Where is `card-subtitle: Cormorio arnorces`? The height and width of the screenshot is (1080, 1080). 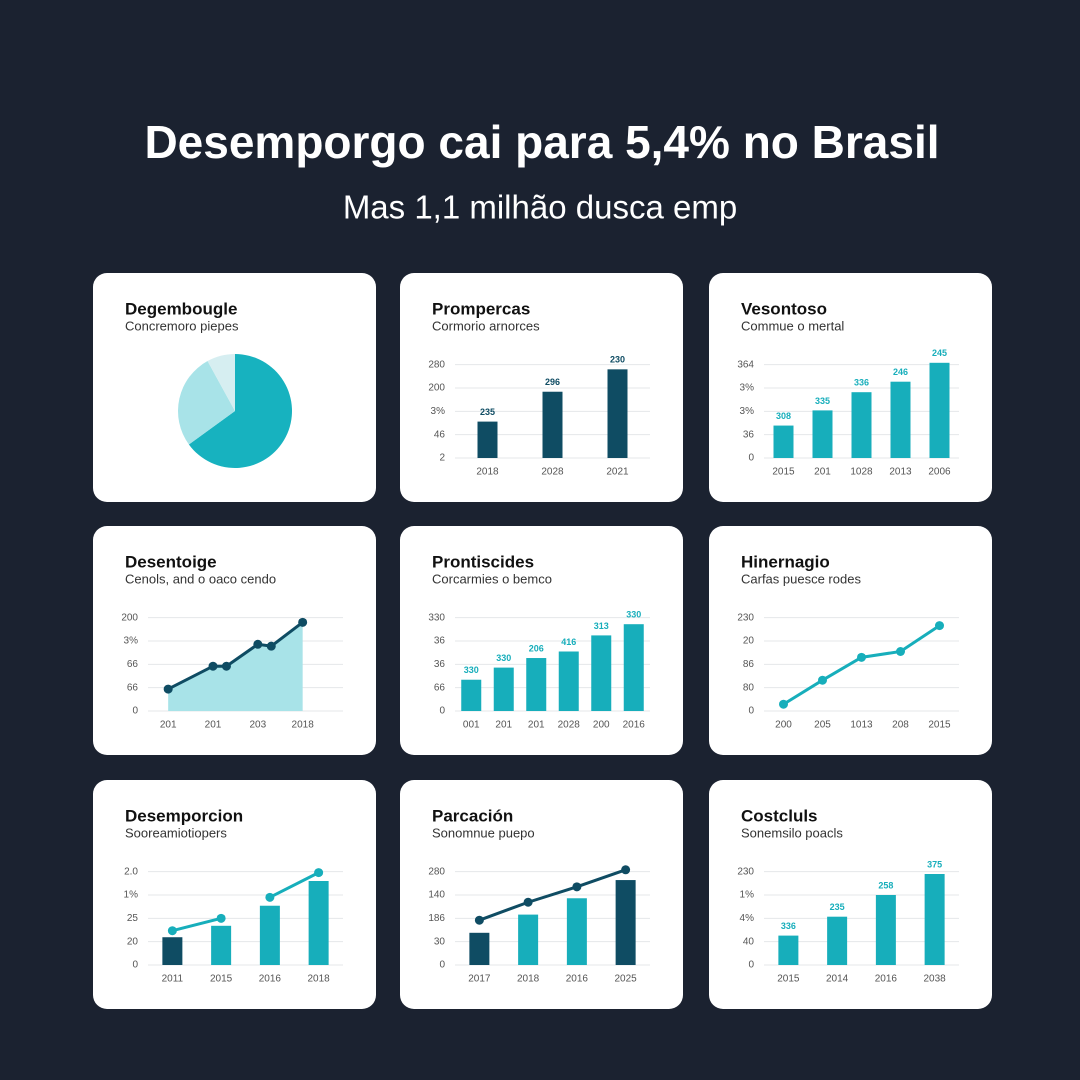
card-subtitle: Cormorio arnorces is located at coordinates (486, 325).